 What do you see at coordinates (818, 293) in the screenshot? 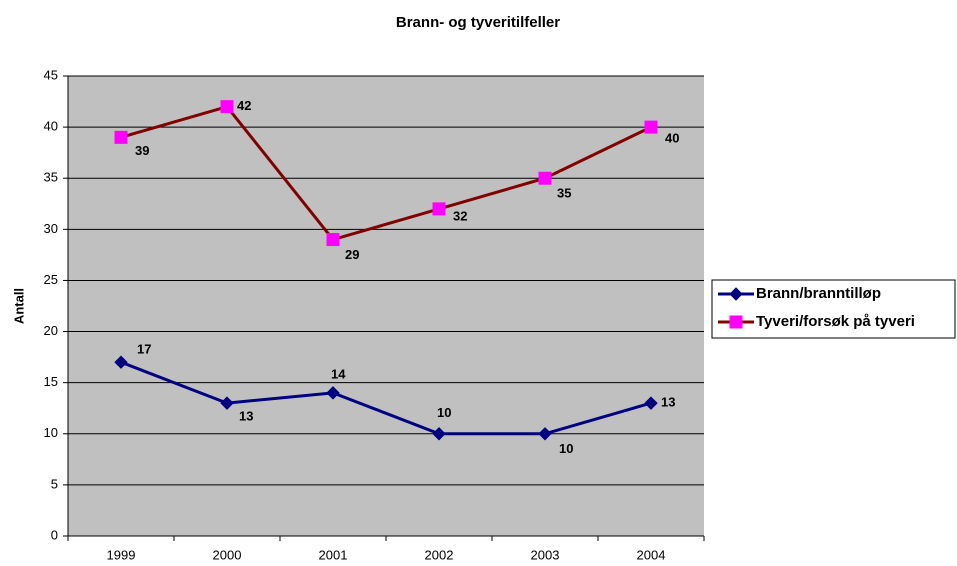
I see `legend-label: Brann/branntilløp` at bounding box center [818, 293].